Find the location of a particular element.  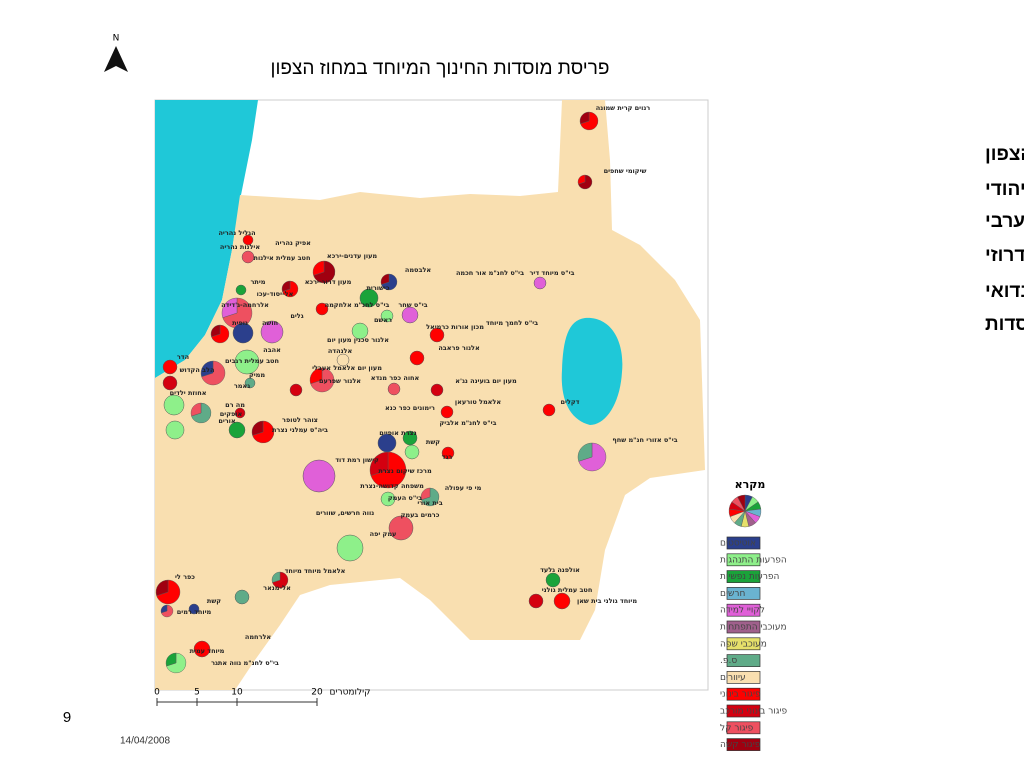

place-label: בי"ס שחר is located at coordinates (412, 305).